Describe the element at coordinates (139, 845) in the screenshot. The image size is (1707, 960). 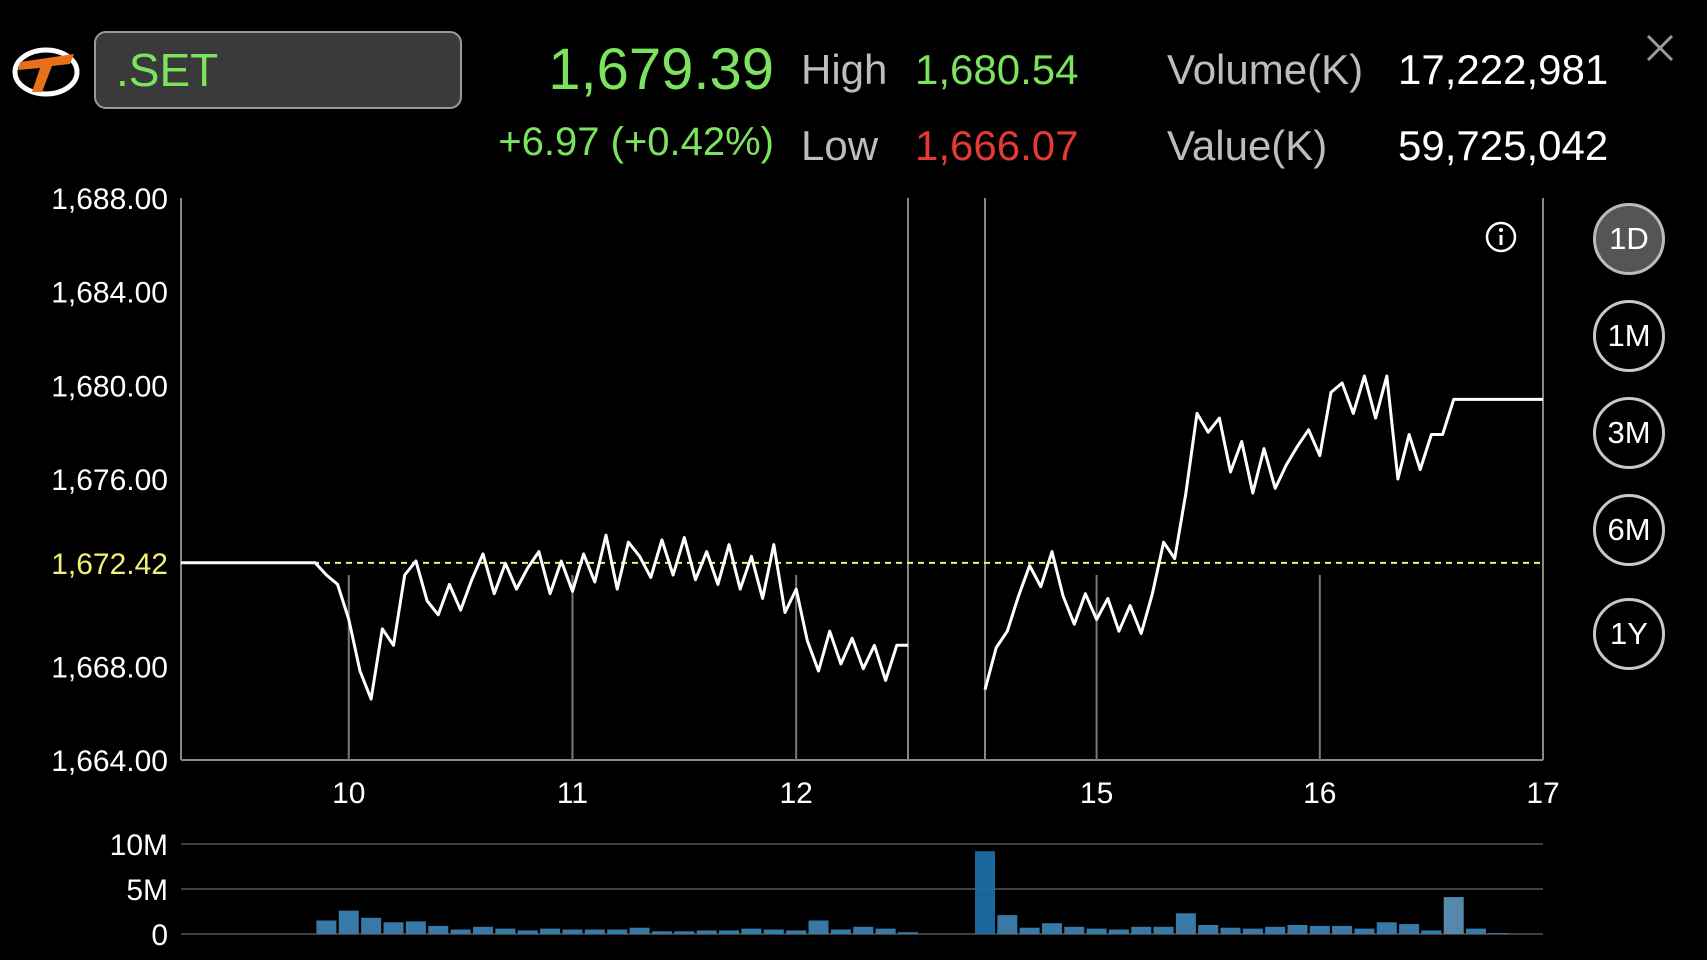
I see `volume-y-tick-label: 10M` at that location.